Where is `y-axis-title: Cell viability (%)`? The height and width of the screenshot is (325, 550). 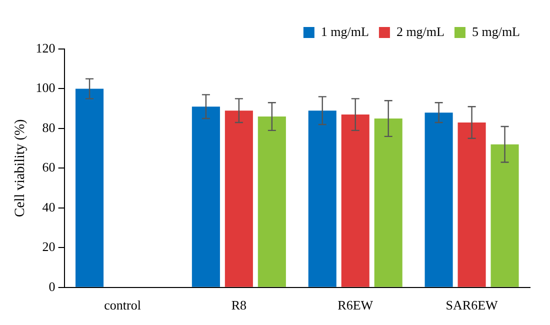 y-axis-title: Cell viability (%) is located at coordinates (20, 168).